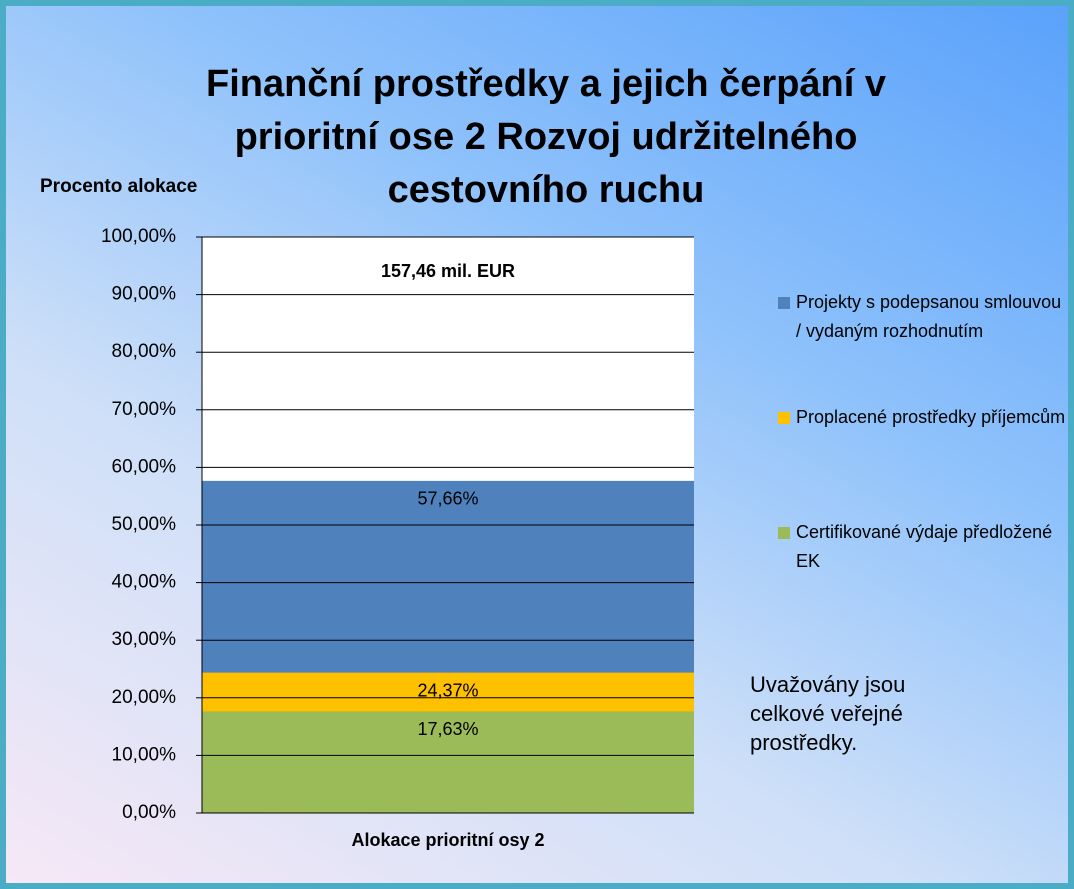 This screenshot has width=1074, height=889. I want to click on y-tick-label: 80,00%, so click(144, 351).